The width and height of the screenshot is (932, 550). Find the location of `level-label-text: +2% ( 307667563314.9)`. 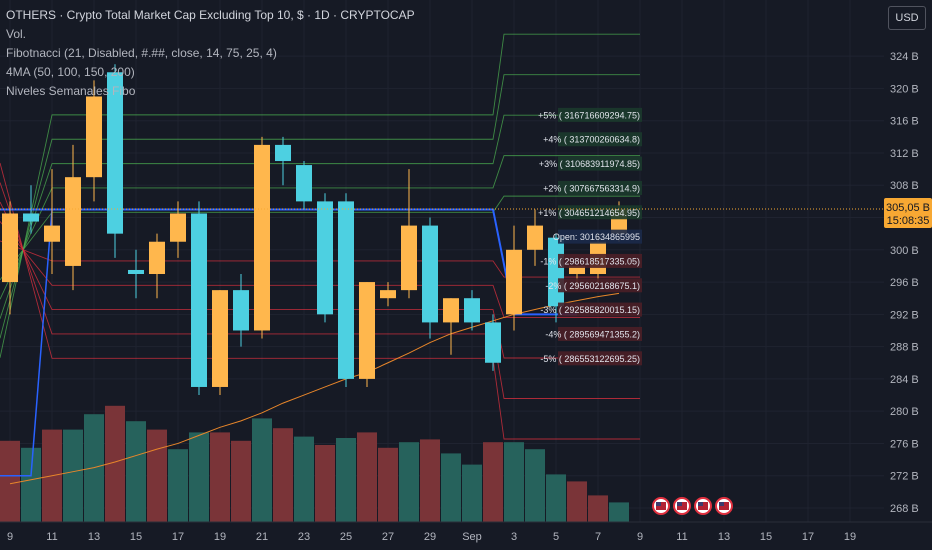

level-label-text: +2% ( 307667563314.9) is located at coordinates (591, 188).